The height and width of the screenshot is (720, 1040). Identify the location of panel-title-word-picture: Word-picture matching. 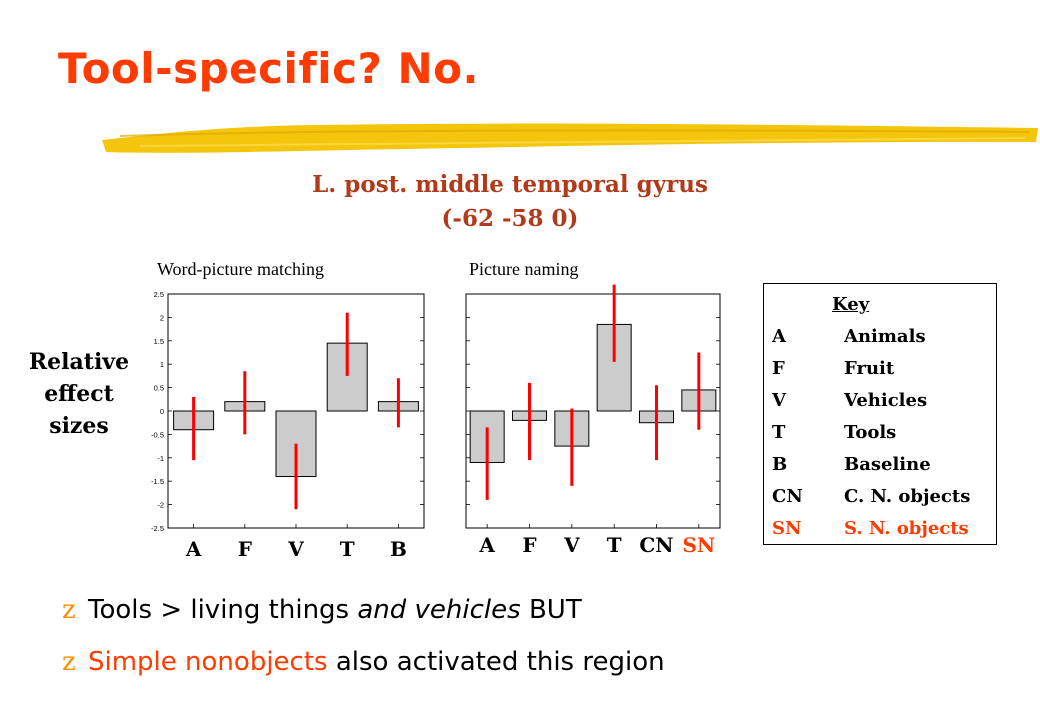
(240, 269).